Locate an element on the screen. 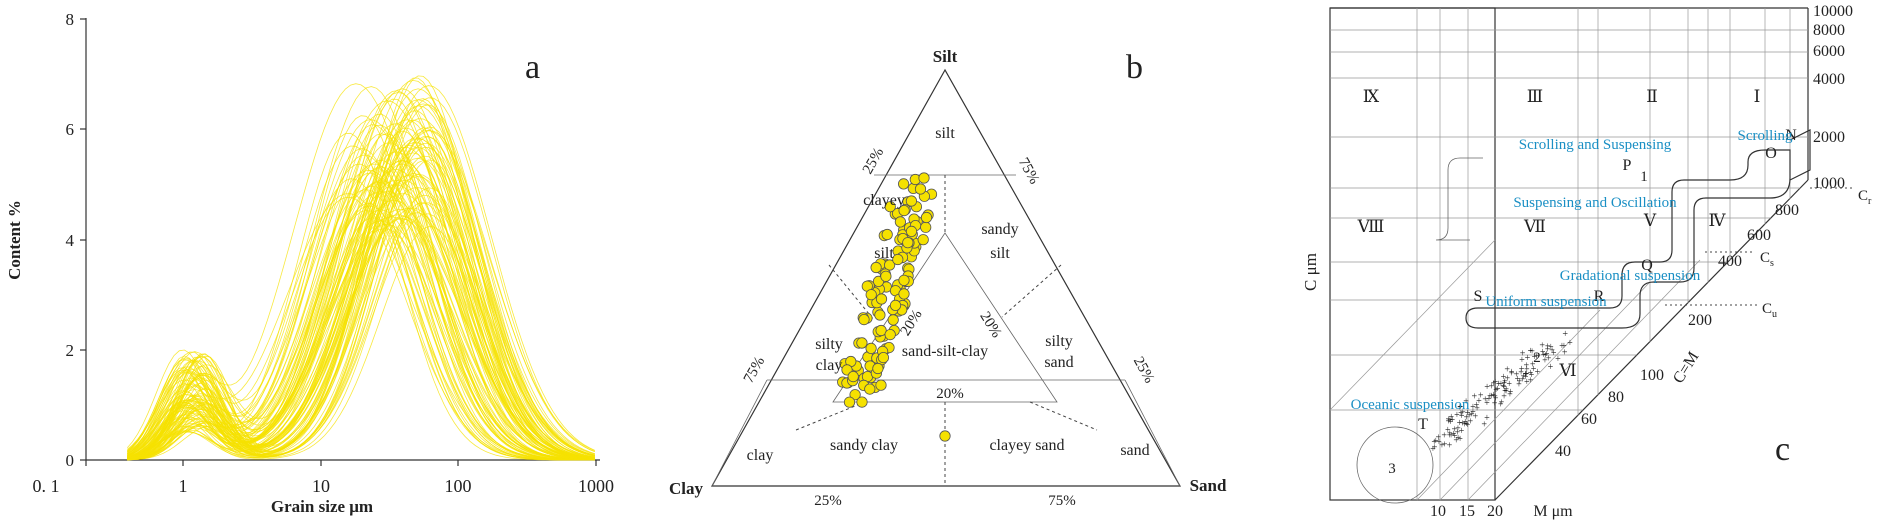 Image resolution: width=1877 pixels, height=521 pixels. c-marker: Cr is located at coordinates (1865, 197).